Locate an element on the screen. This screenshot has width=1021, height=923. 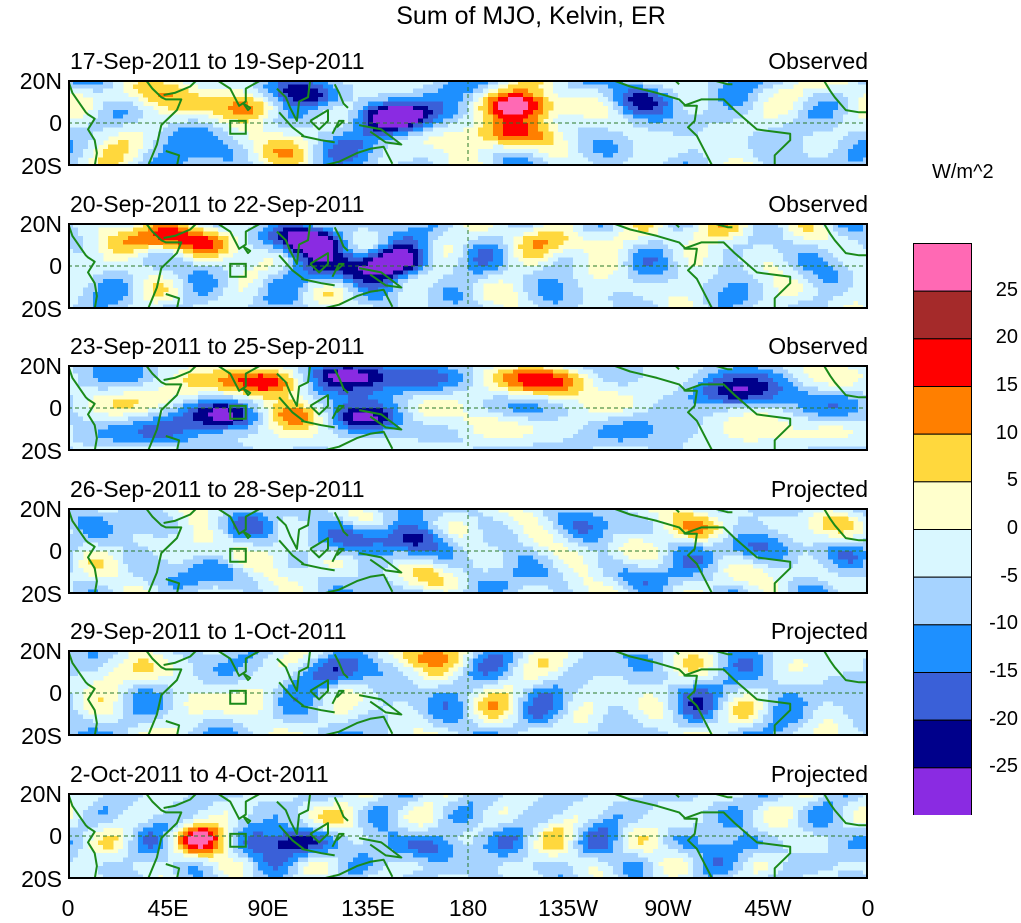
figure-title: Sum of MJO, Kelvin, ER is located at coordinates (531, 16).